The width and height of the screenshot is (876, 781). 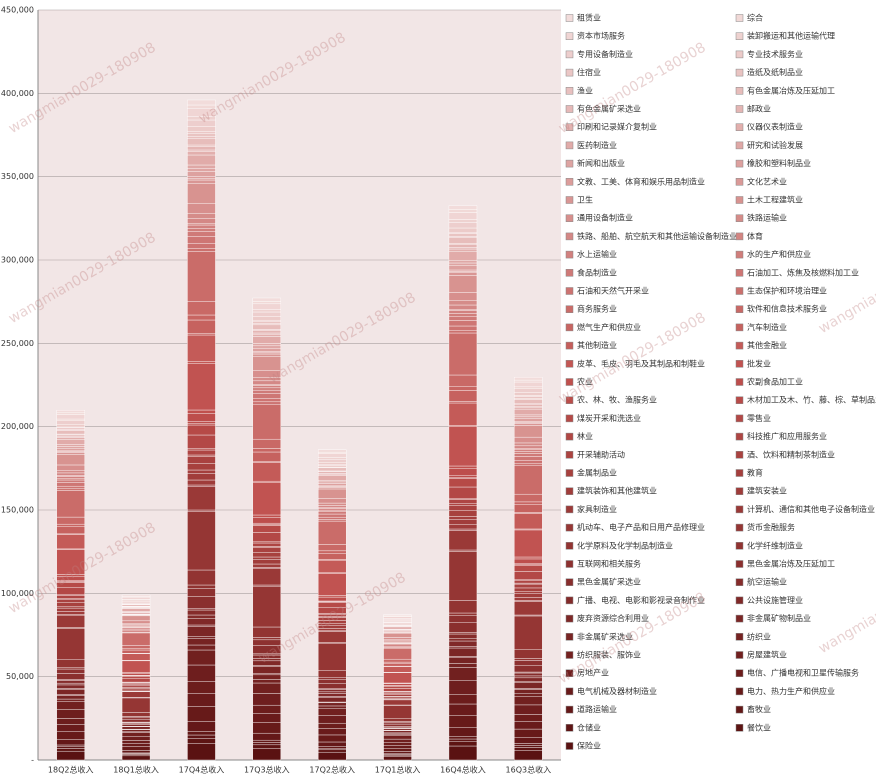 What do you see at coordinates (791, 90) in the screenshot?
I see `legend-label: 有色金属冶炼及压延加工` at bounding box center [791, 90].